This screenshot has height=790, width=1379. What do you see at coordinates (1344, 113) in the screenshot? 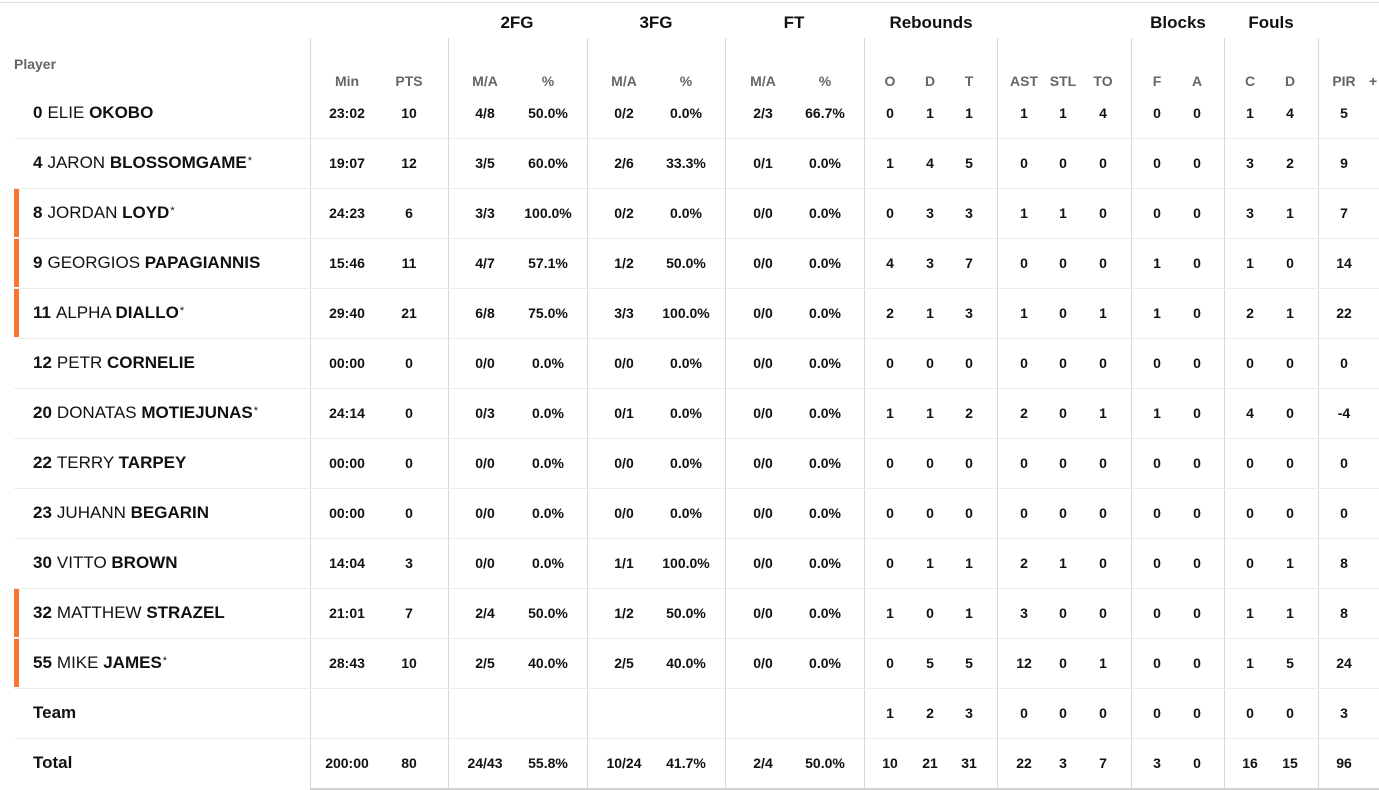
I see `stat-pir: 5` at bounding box center [1344, 113].